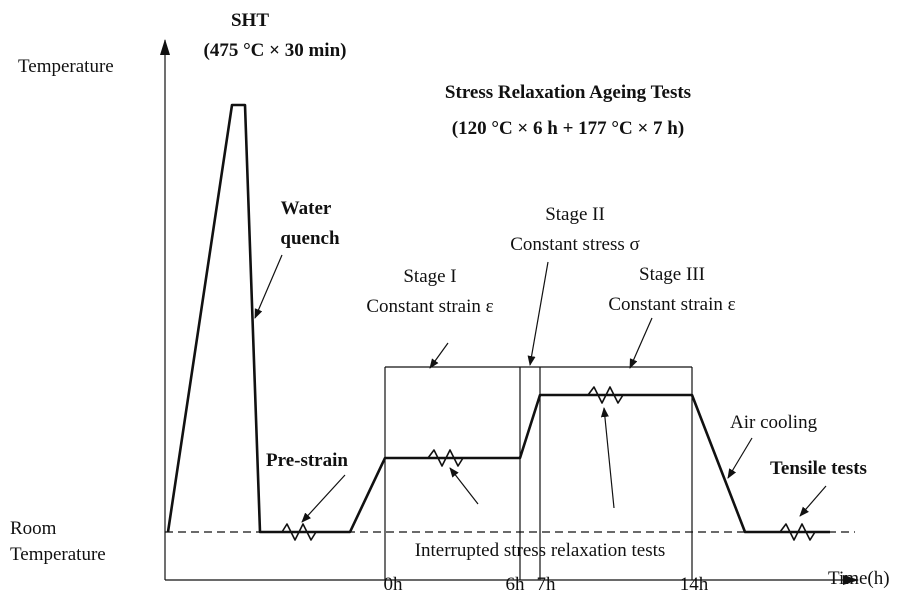 This screenshot has width=919, height=596. I want to click on time-tick: 7h, so click(547, 584).